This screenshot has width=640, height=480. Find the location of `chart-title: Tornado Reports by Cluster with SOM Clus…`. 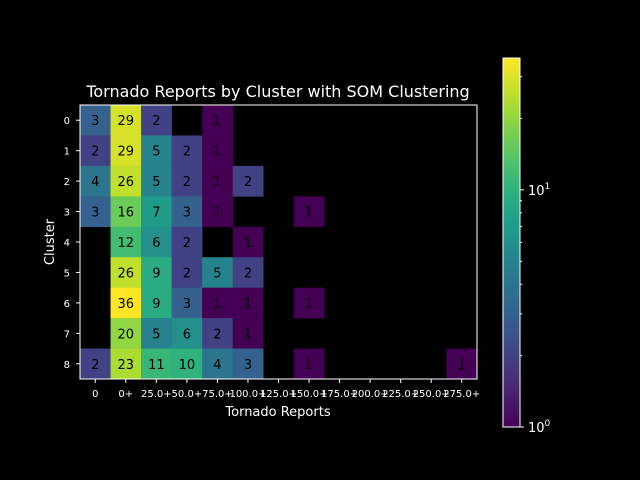

chart-title: Tornado Reports by Cluster with SOM Clus… is located at coordinates (277, 91).